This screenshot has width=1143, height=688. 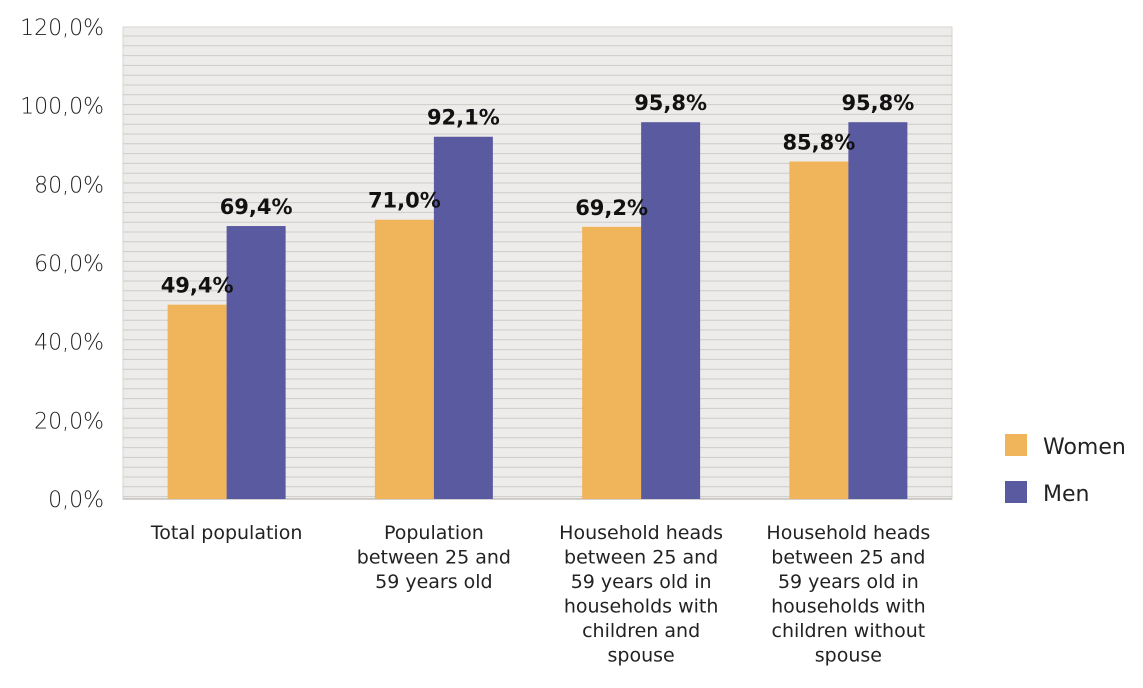 I want to click on y-tick-label: 60,0%, so click(x=69, y=264).